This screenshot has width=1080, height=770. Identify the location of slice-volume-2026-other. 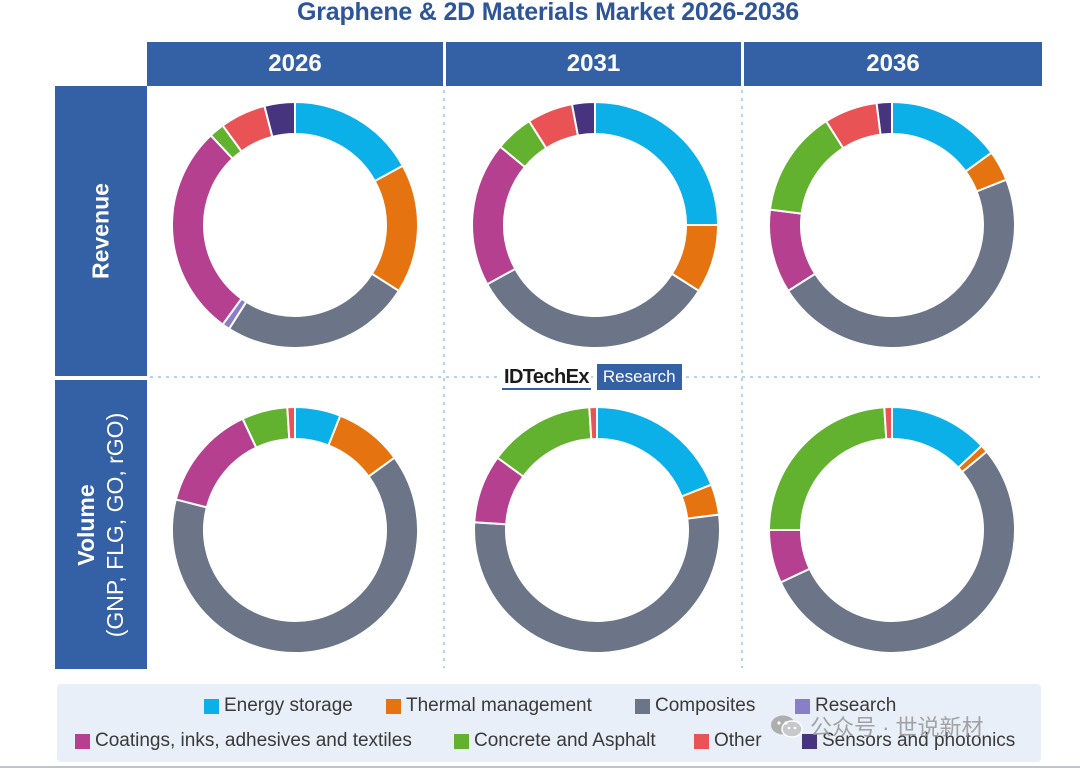
(291, 423).